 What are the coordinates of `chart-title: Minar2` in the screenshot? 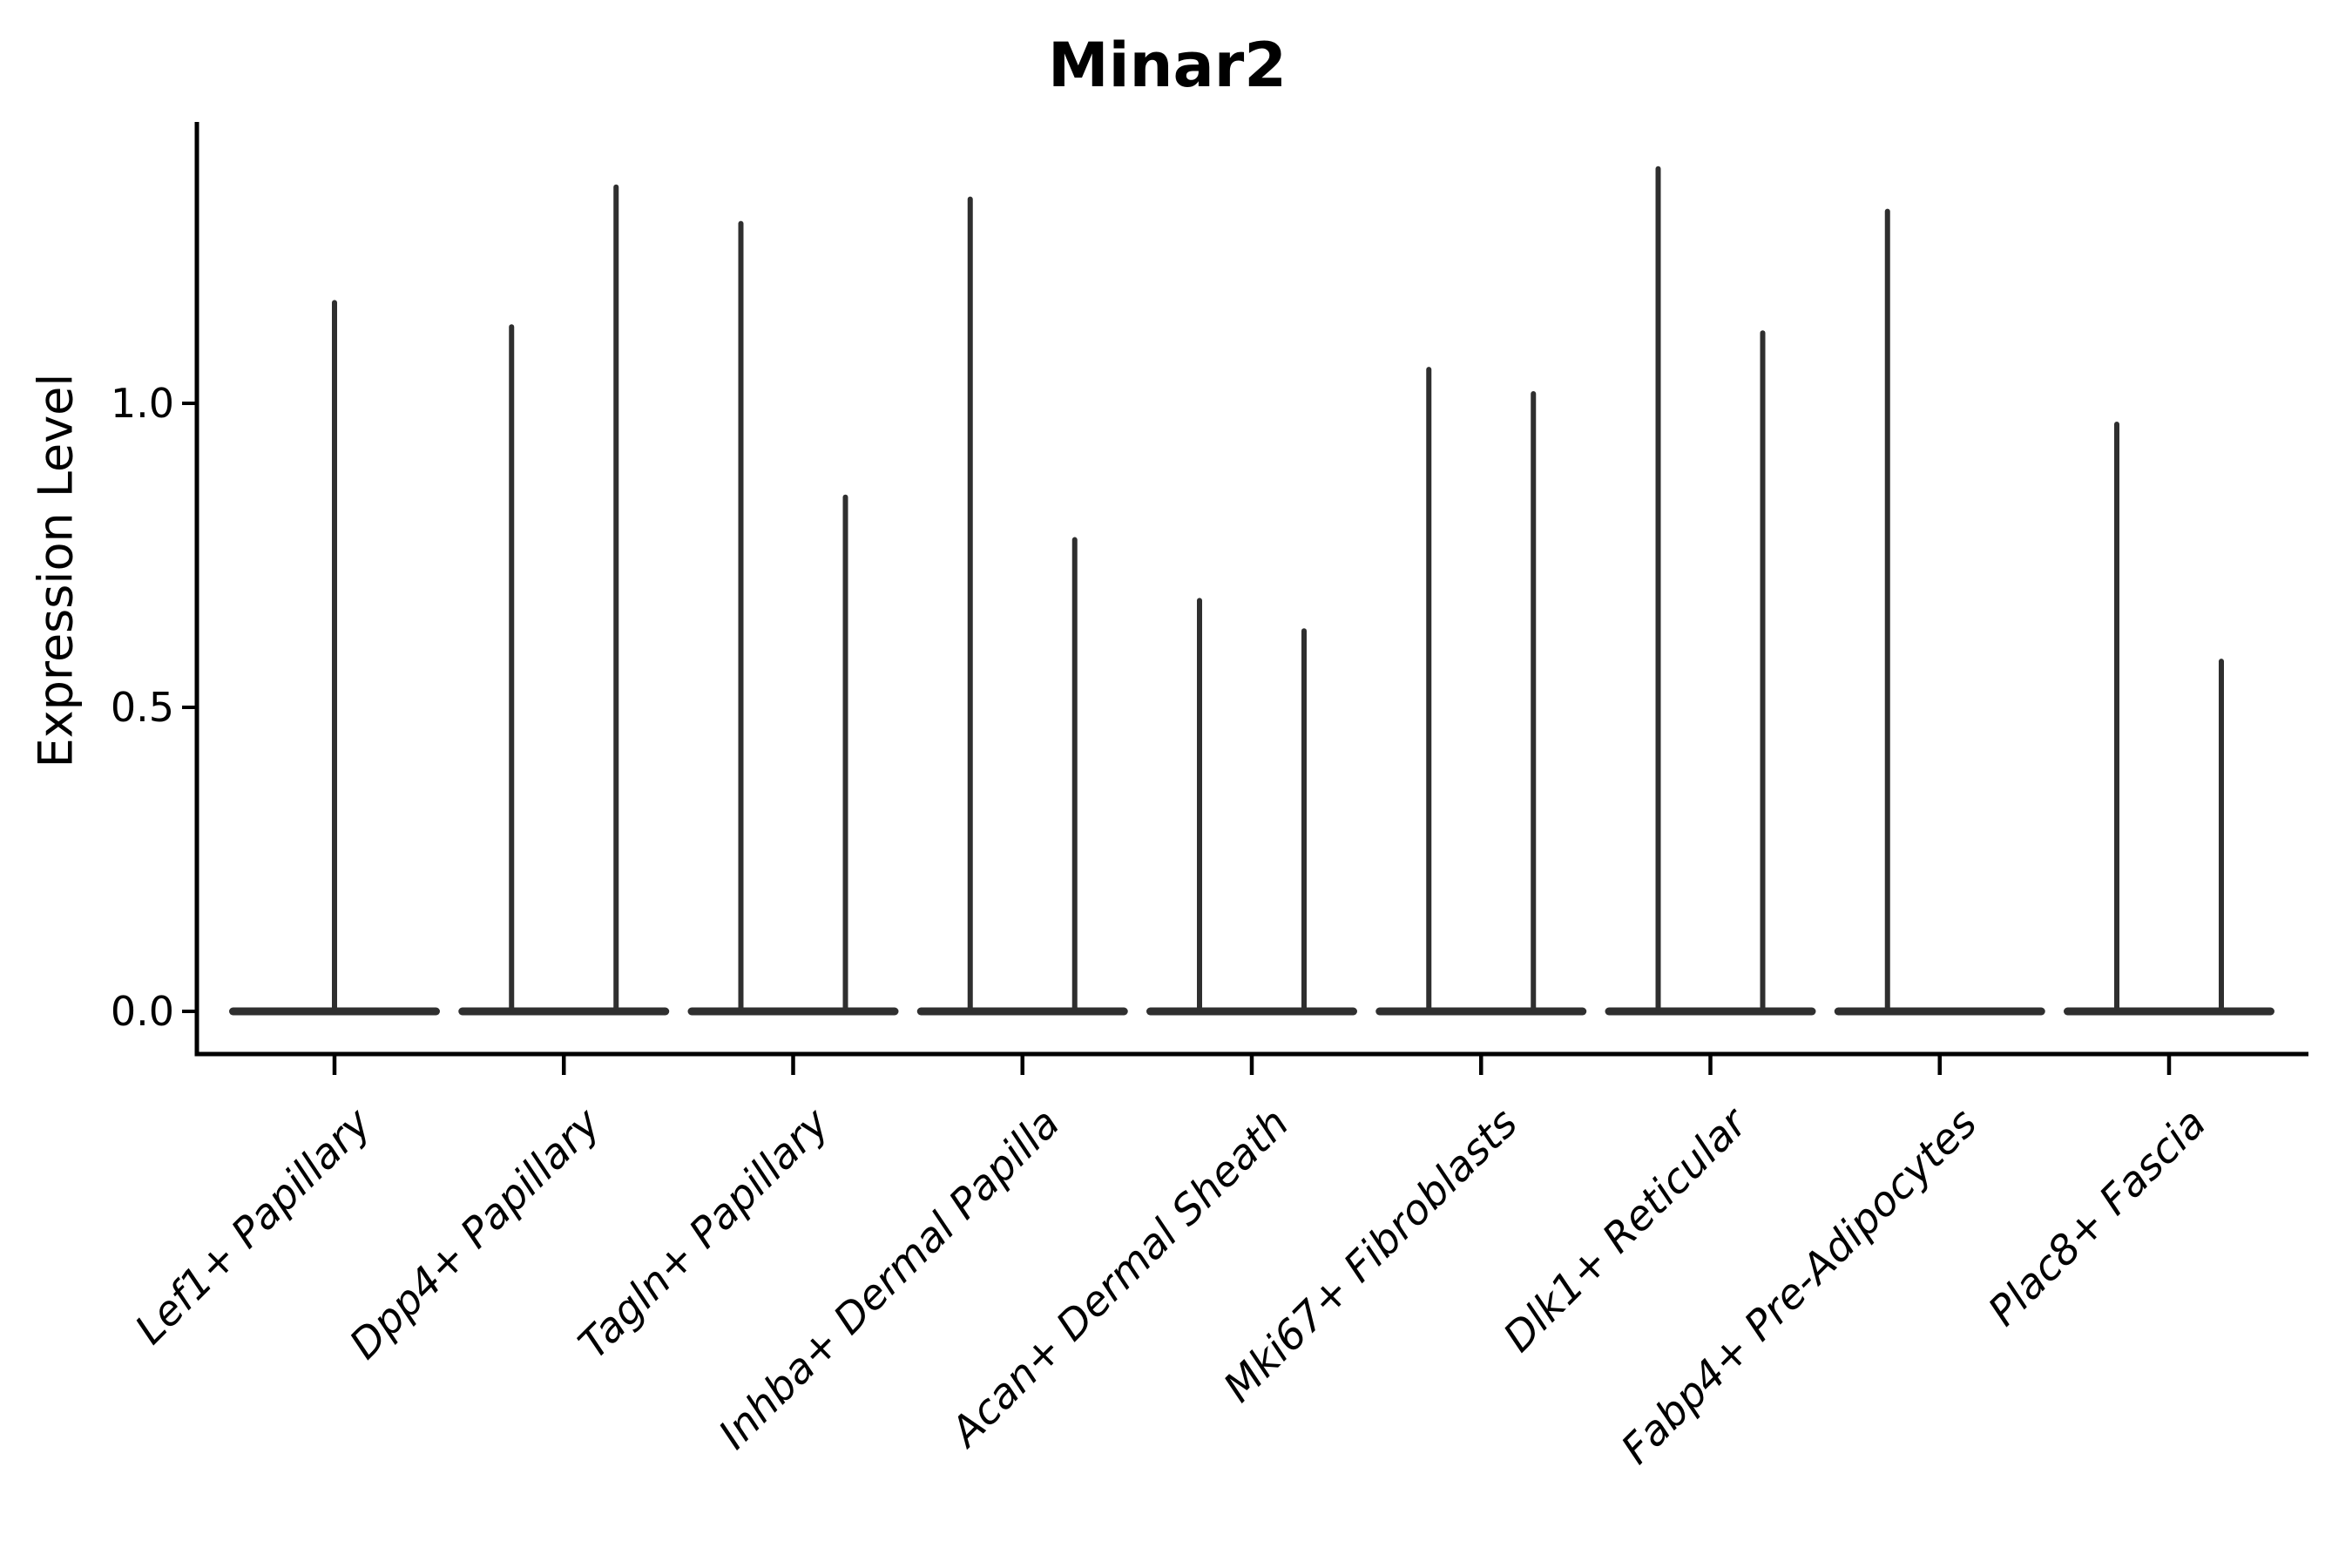 It's located at (1167, 66).